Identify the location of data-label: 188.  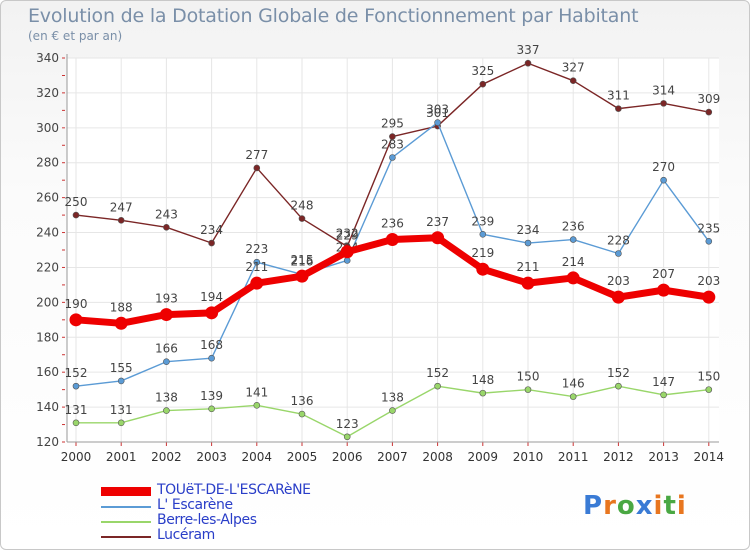
(121, 307).